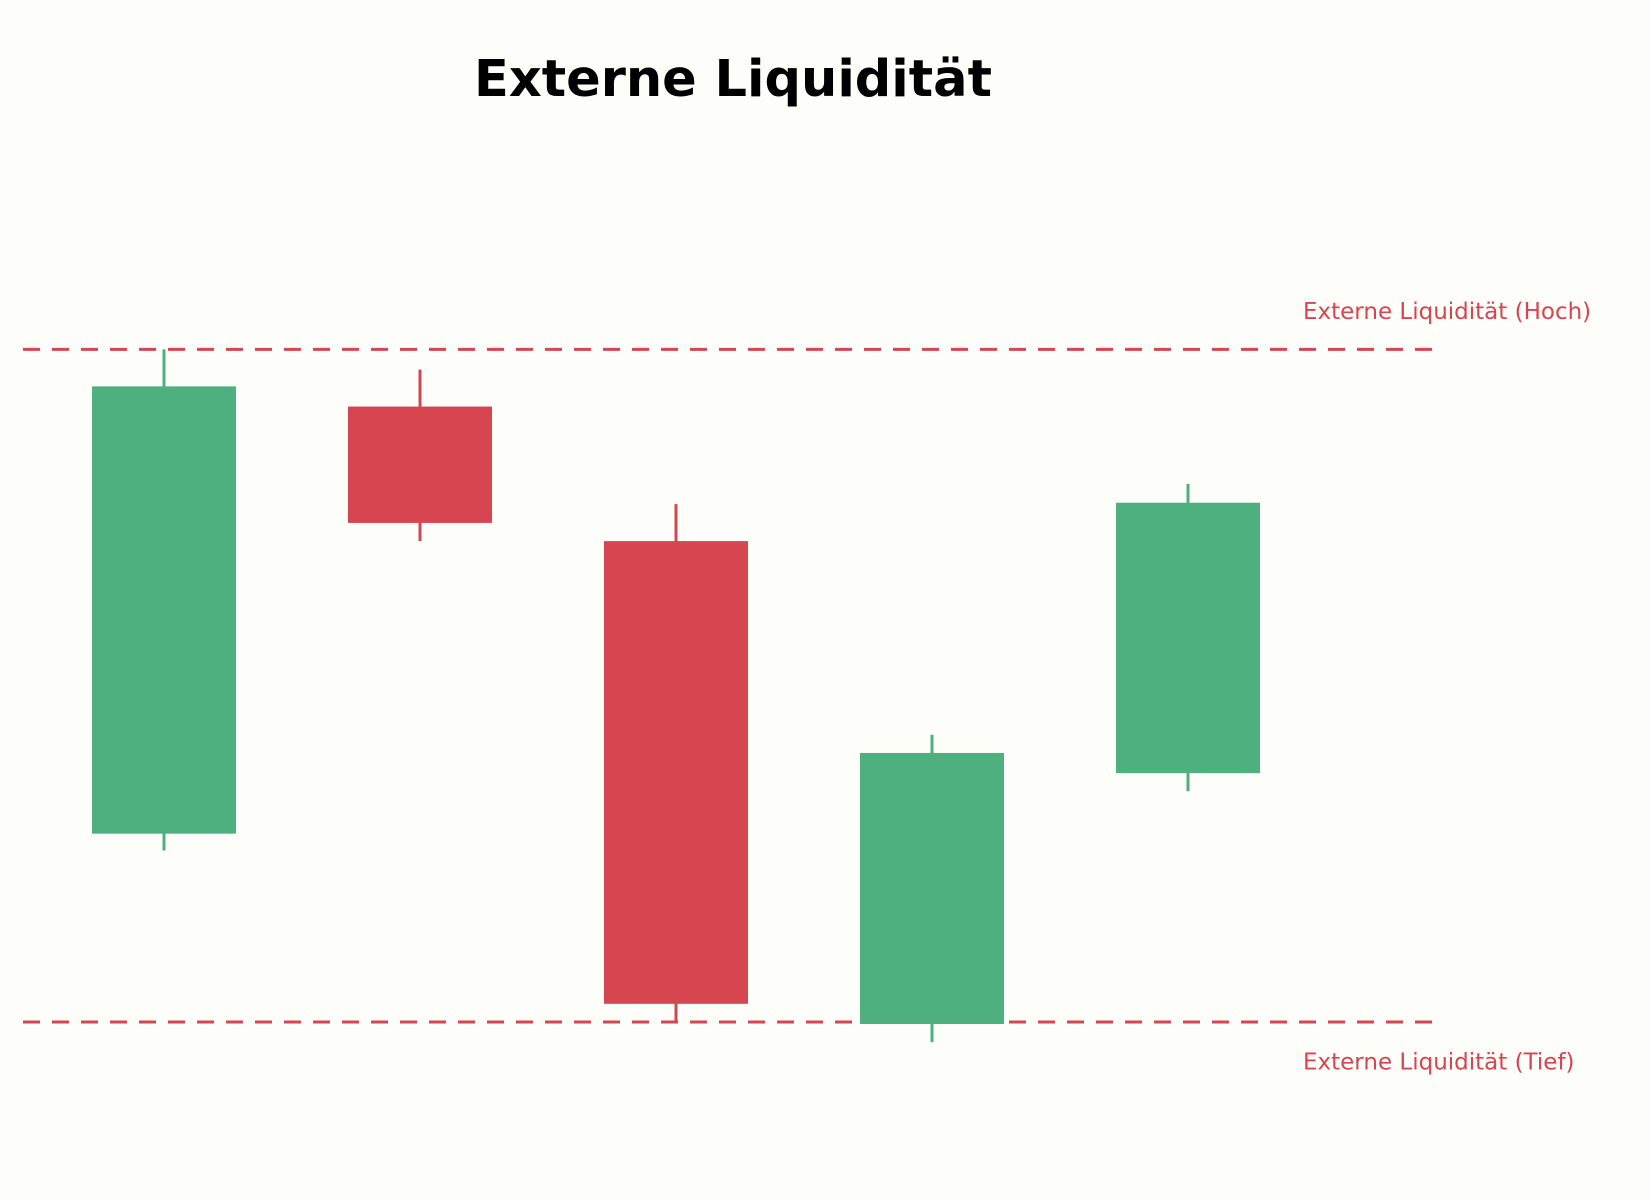 Image resolution: width=1650 pixels, height=1200 pixels. Describe the element at coordinates (1447, 312) in the screenshot. I see `level-label: Externe Liquidität (Hoch)` at that location.